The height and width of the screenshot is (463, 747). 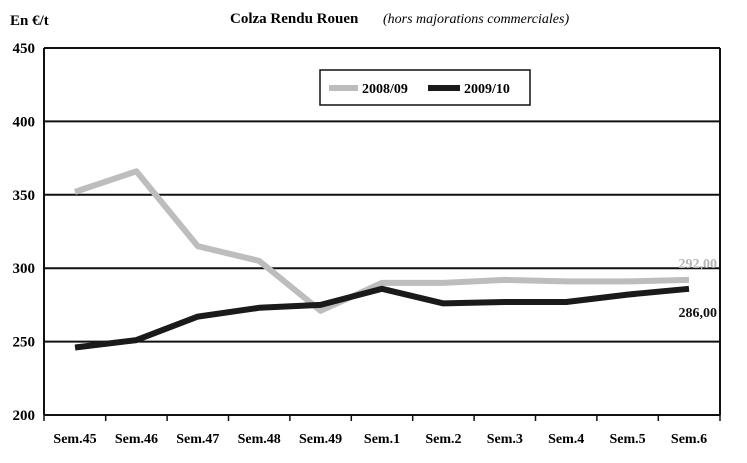 What do you see at coordinates (698, 264) in the screenshot?
I see `end-label-2008-09: 292,00` at bounding box center [698, 264].